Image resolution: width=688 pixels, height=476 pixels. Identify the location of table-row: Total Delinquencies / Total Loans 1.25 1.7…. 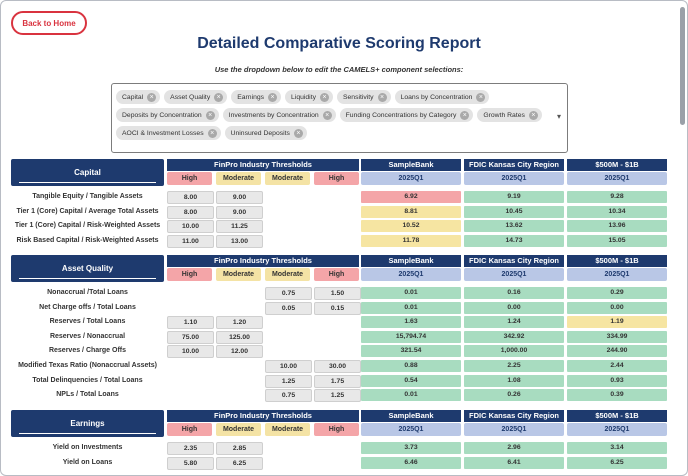
(339, 381).